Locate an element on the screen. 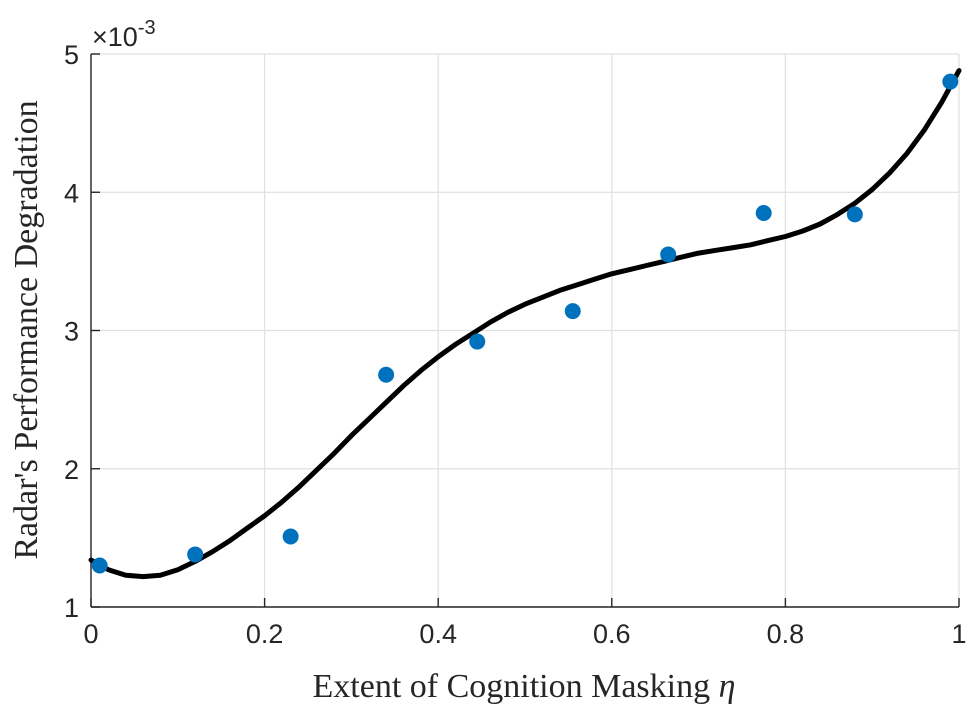 This screenshot has height=711, width=972. y-tick-labels: 1 2 3 4 5 is located at coordinates (71, 331).